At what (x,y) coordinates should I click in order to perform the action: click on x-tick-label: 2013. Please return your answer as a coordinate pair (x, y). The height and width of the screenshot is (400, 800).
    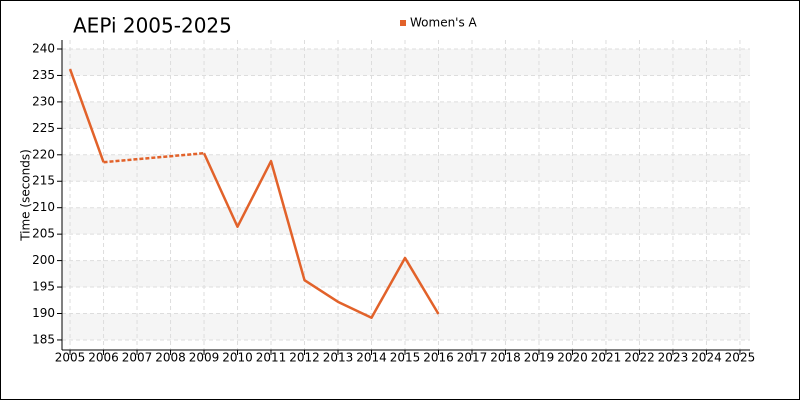
    Looking at the image, I should click on (338, 358).